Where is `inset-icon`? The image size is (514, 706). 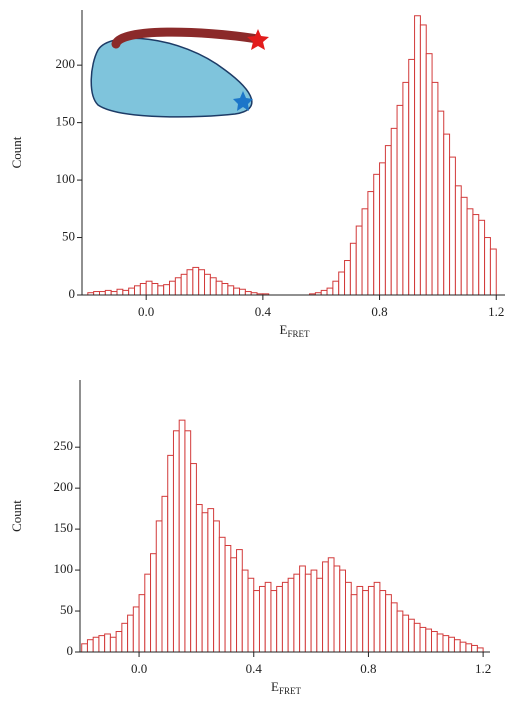
inset-icon is located at coordinates (179, 72).